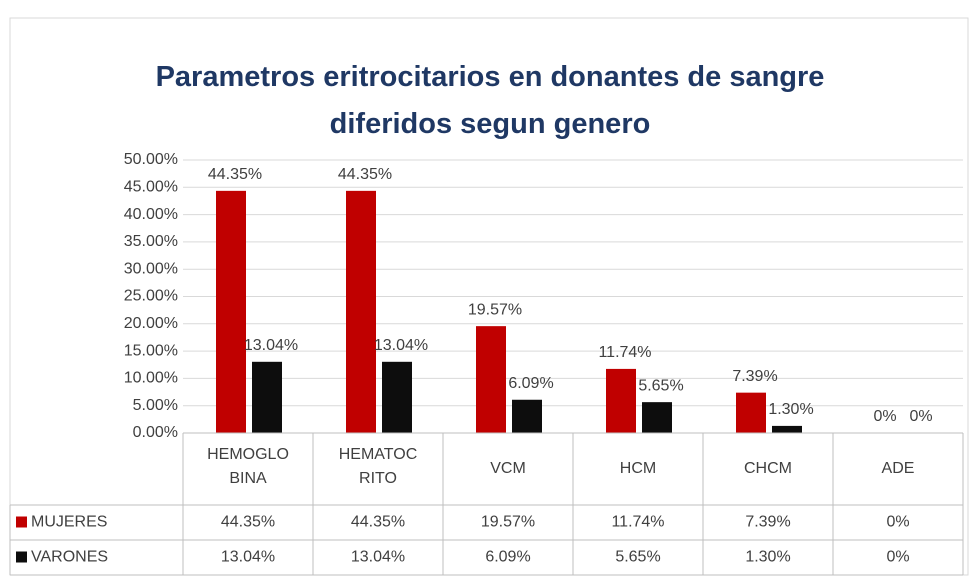  What do you see at coordinates (151, 187) in the screenshot?
I see `y-tick-label: 45.00%` at bounding box center [151, 187].